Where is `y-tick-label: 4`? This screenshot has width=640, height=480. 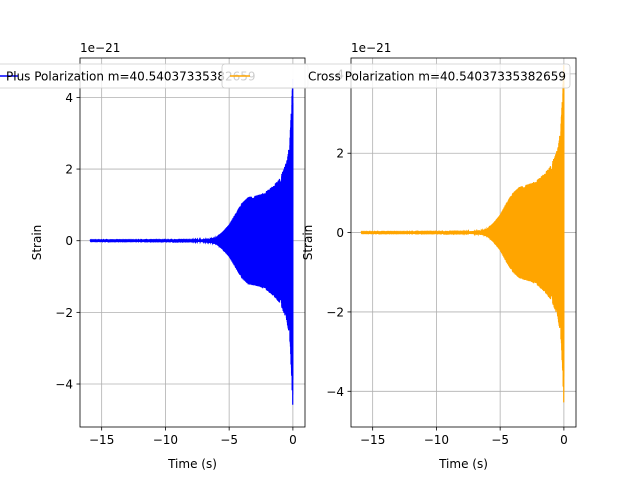
y-tick-label: 4 is located at coordinates (69, 98).